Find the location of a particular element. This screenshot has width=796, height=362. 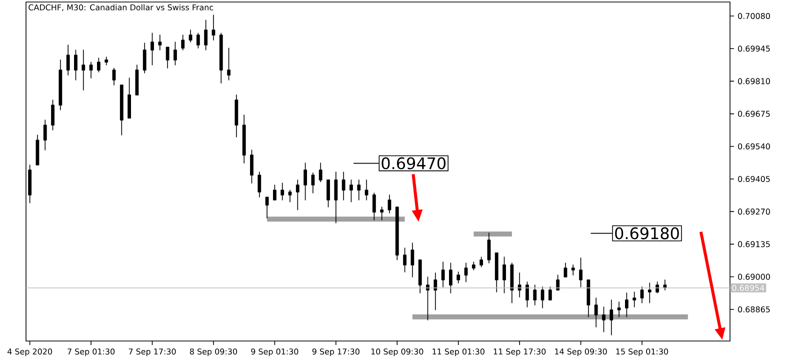

annotation: 0.69470 is located at coordinates (414, 163).